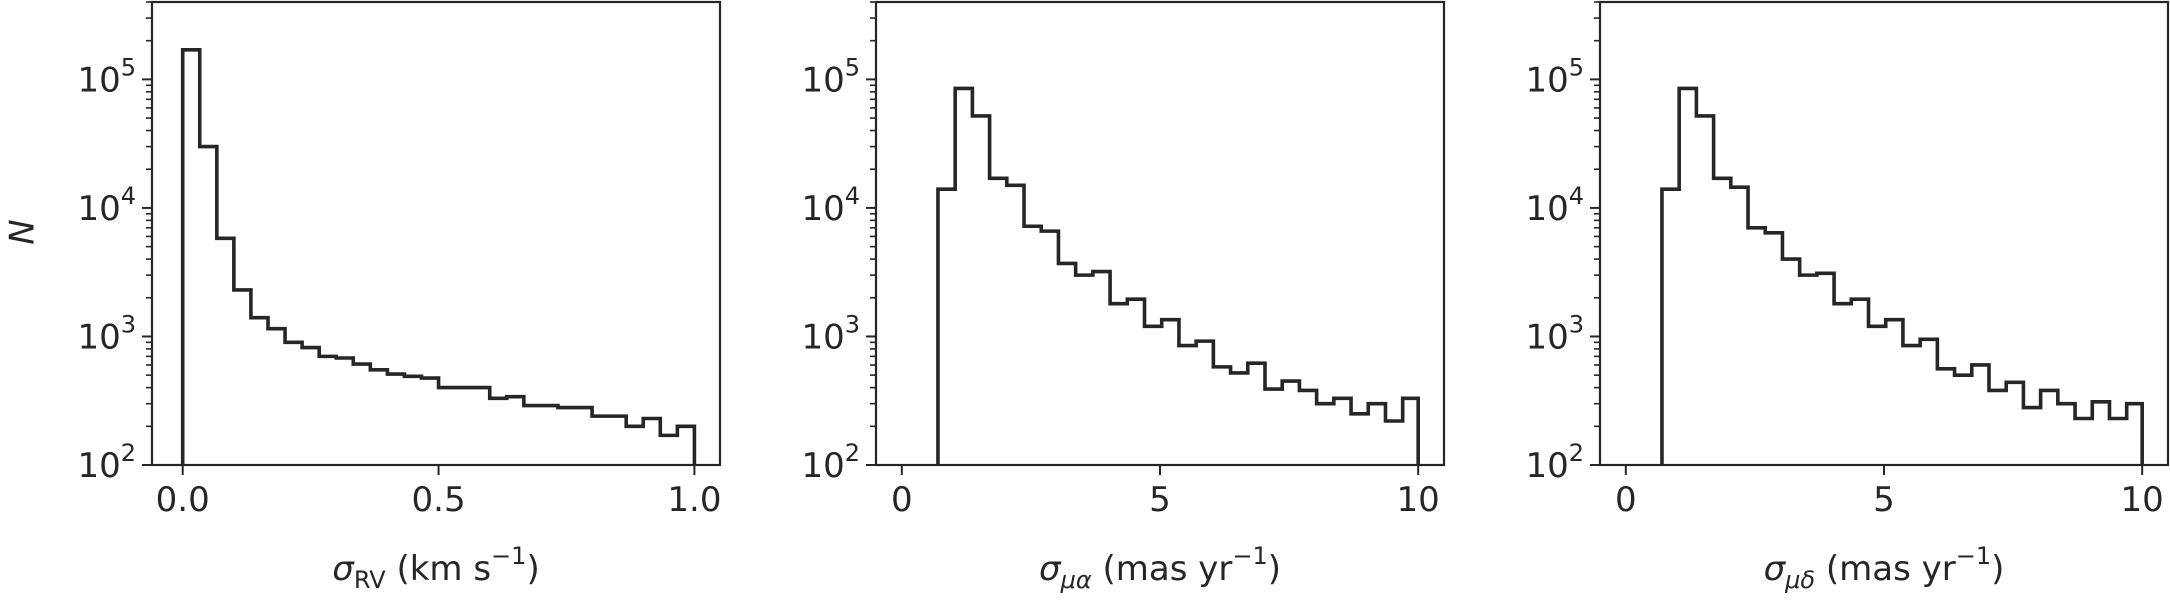  Describe the element at coordinates (23, 231) in the screenshot. I see `y-axis-label: N` at that location.